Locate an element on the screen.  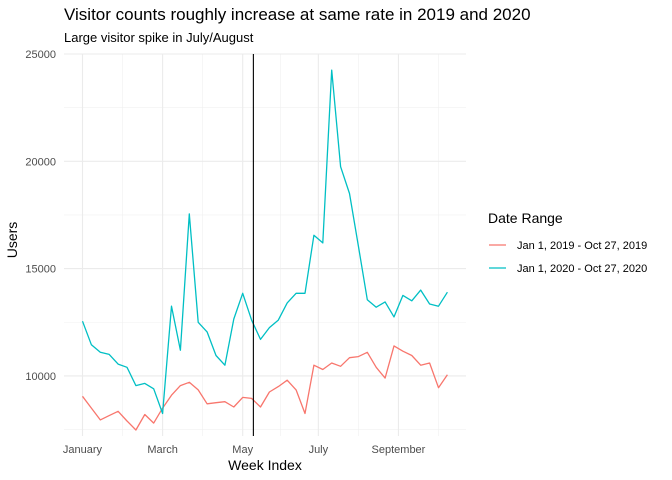
chart-subtitle: Large visitor spike in July/August is located at coordinates (159, 37).